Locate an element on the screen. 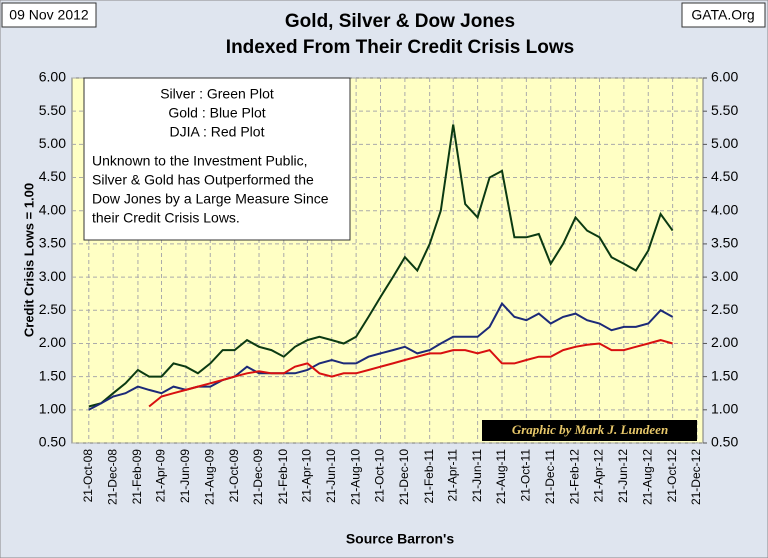  credit: Graphic by Mark J. Lundeen is located at coordinates (590, 429).